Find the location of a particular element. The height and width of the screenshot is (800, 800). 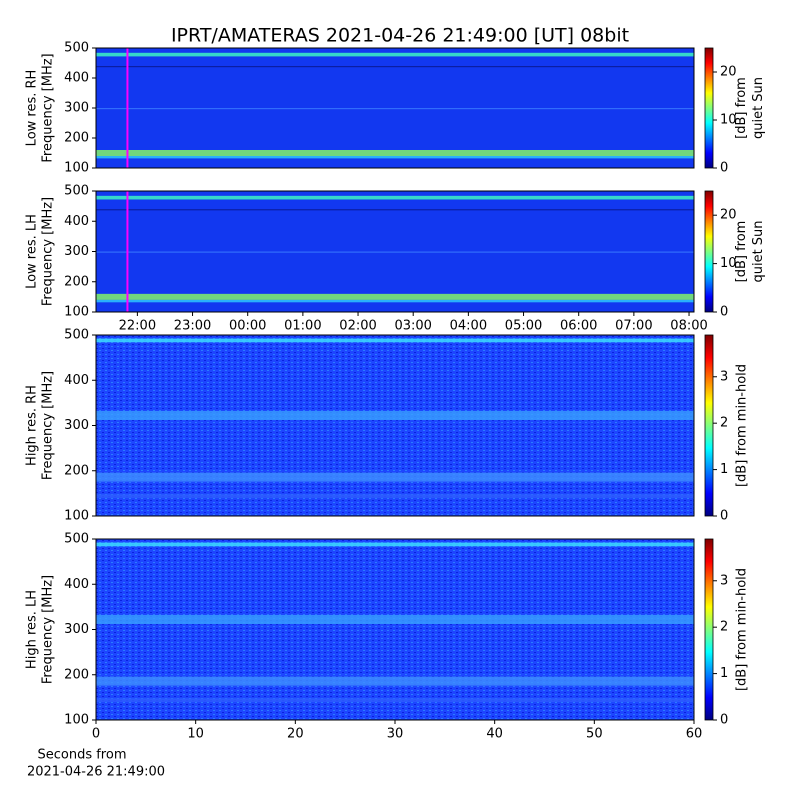

x-axis-label: Seconds from is located at coordinates (81, 755).